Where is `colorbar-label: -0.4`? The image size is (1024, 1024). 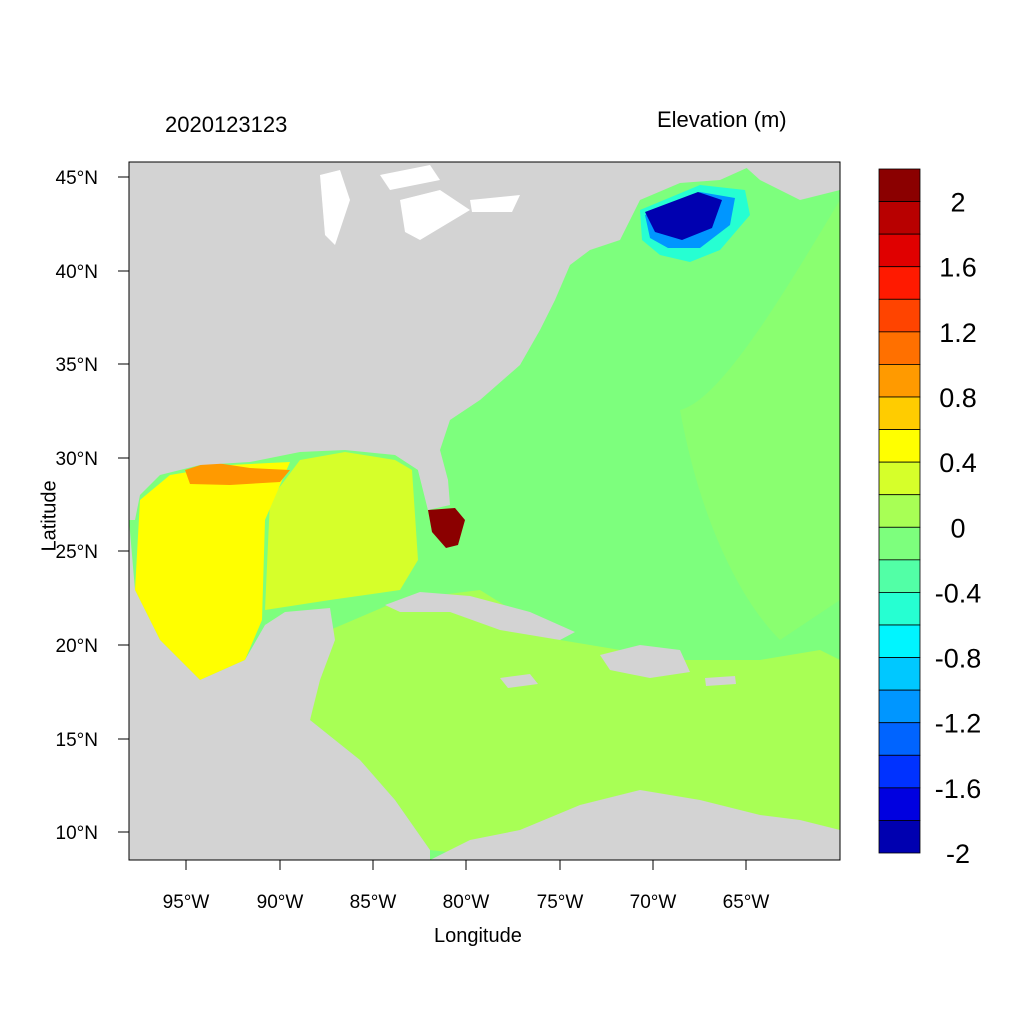 colorbar-label: -0.4 is located at coordinates (958, 593).